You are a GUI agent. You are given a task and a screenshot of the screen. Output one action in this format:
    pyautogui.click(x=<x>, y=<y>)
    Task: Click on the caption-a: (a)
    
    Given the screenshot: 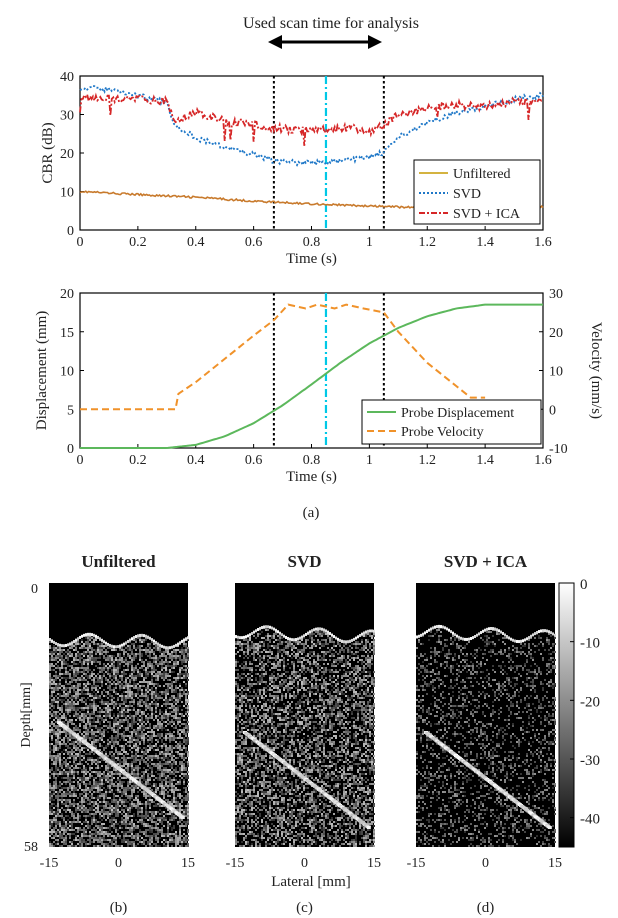 What is the action you would take?
    pyautogui.click(x=311, y=513)
    